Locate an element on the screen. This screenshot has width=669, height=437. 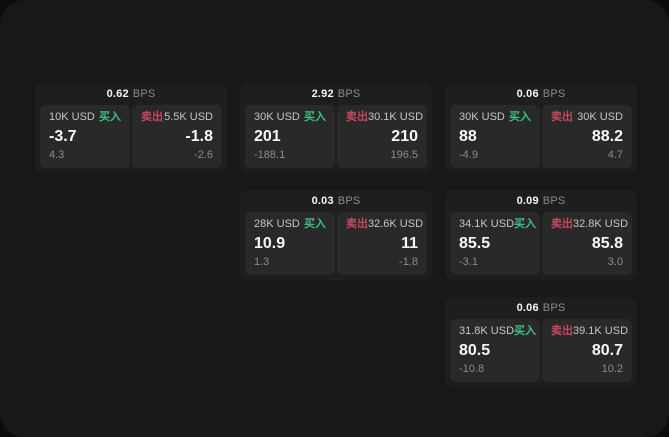
buy-amount: 28K USD is located at coordinates (277, 224).